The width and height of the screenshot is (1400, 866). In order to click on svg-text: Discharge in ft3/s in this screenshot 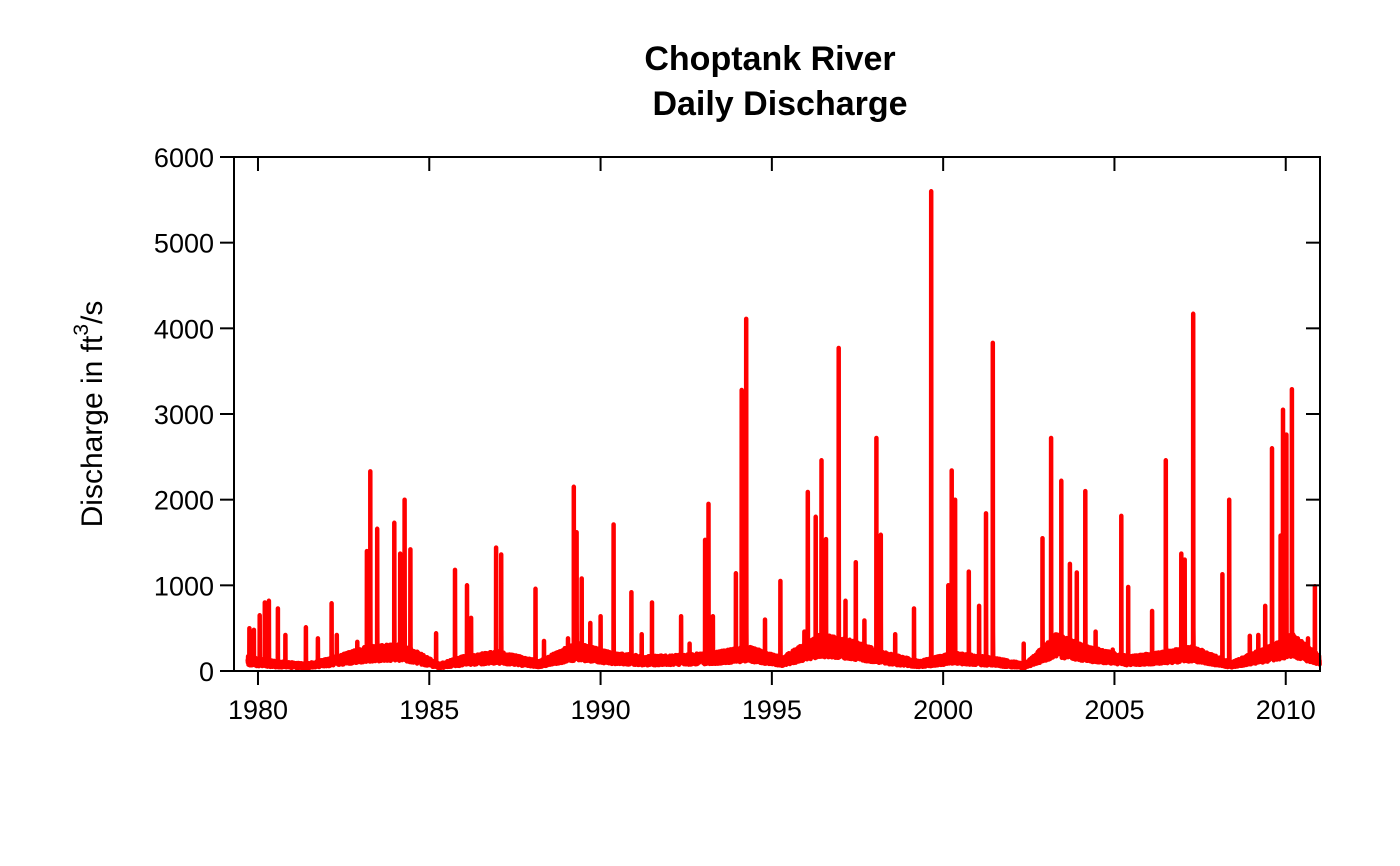, I will do `click(89, 414)`.